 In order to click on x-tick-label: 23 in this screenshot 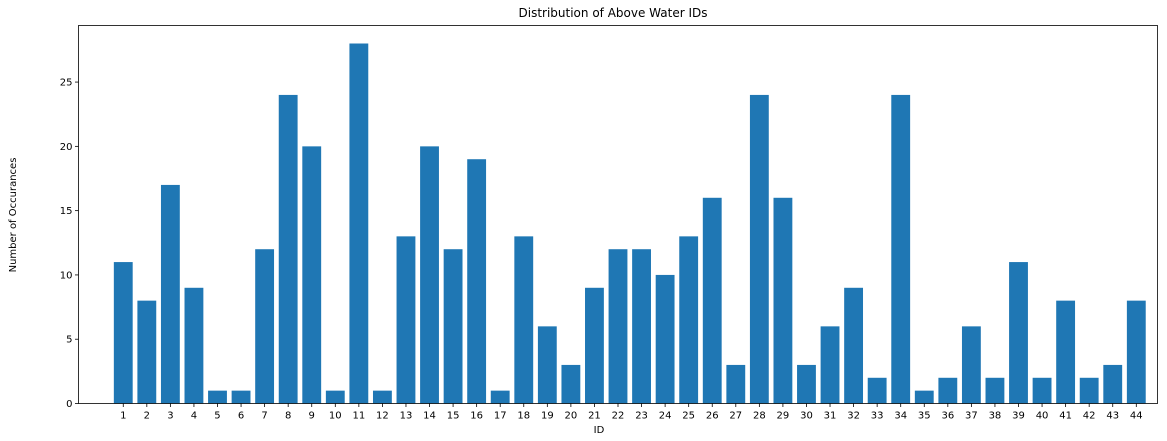, I will do `click(641, 416)`.